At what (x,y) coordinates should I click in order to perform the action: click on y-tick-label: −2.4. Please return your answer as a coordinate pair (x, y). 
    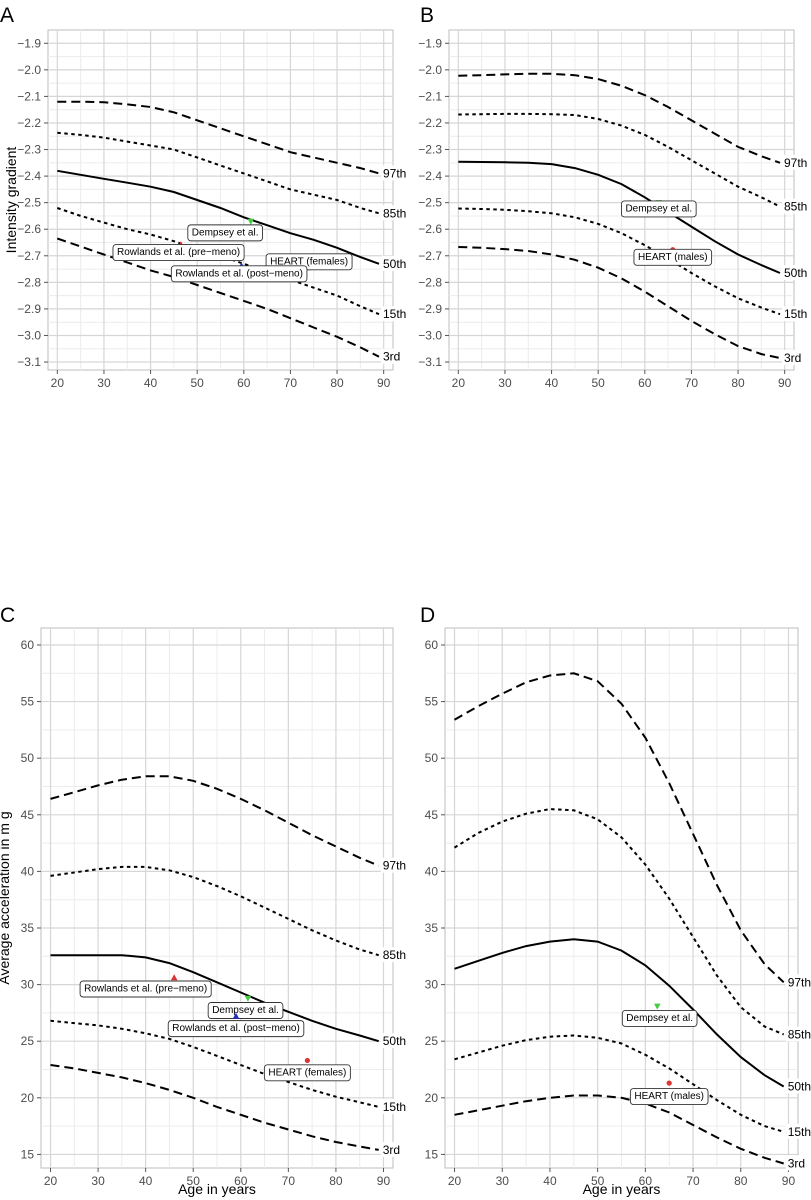
    Looking at the image, I should click on (29, 176).